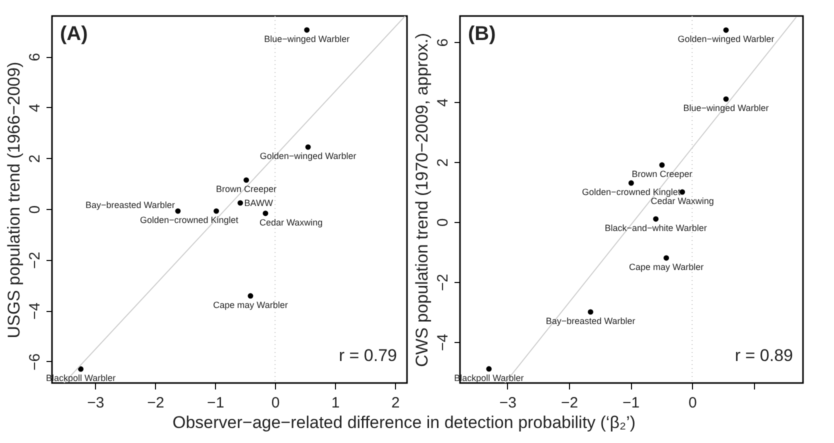  I want to click on chart-title: (B), so click(482, 34).